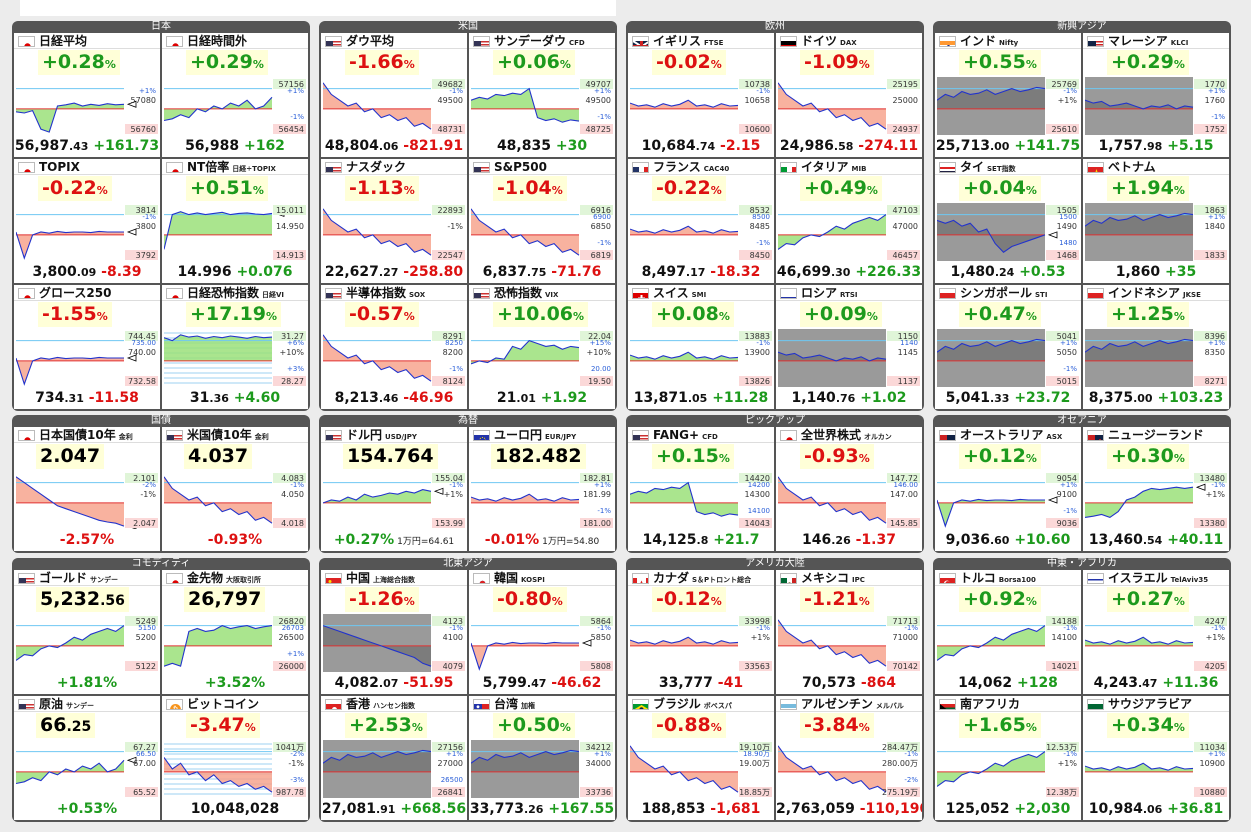  Describe the element at coordinates (1008, 293) in the screenshot. I see `panel-header: シンガポール STI` at that location.